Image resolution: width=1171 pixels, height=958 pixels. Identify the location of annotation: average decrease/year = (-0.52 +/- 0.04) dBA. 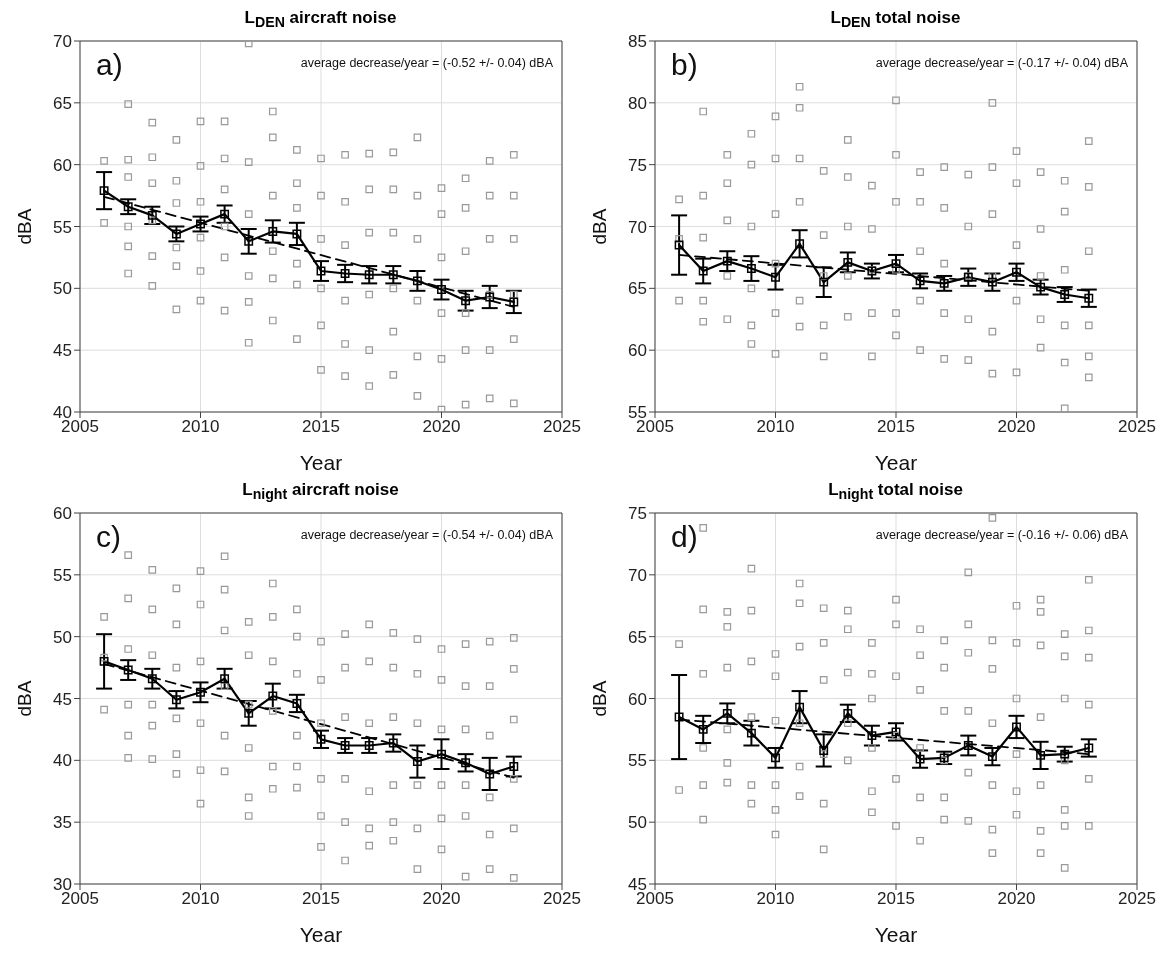
(426, 63).